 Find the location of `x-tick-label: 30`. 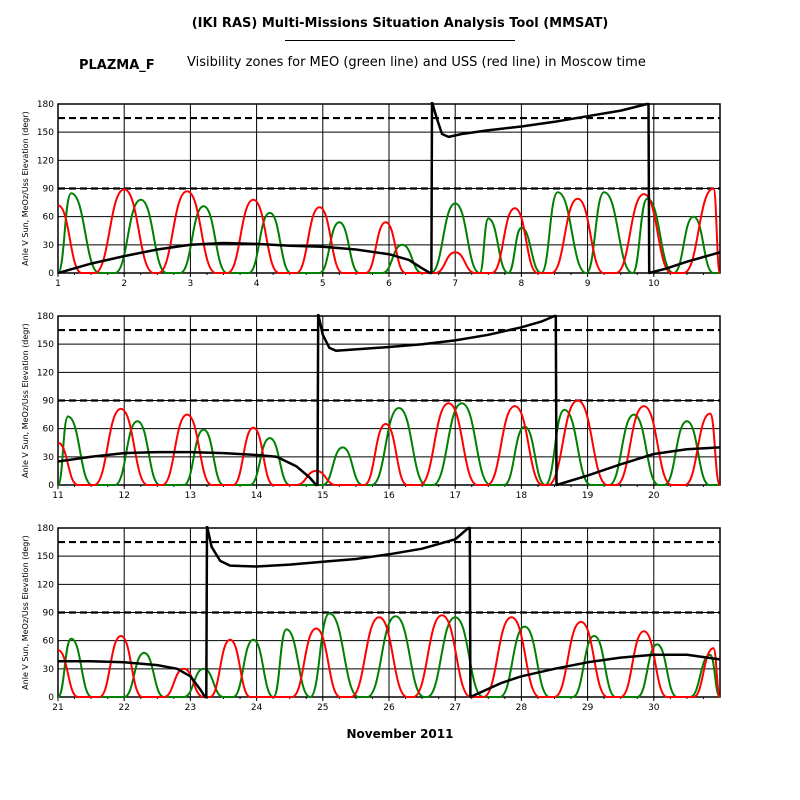

x-tick-label: 30 is located at coordinates (654, 708).